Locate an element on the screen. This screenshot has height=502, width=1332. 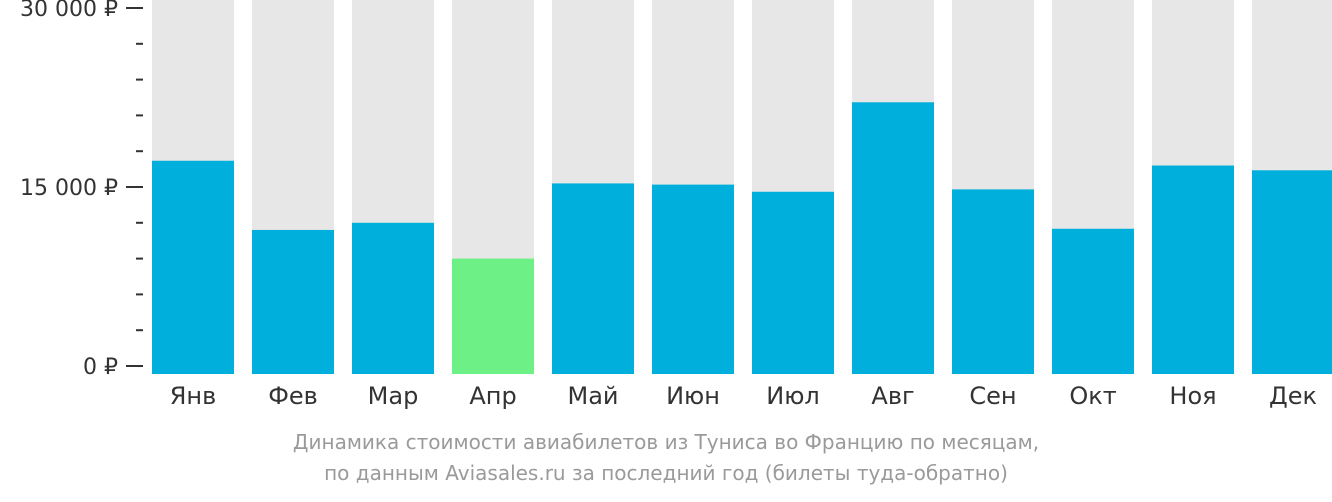
x-category-label: Фев is located at coordinates (293, 396).